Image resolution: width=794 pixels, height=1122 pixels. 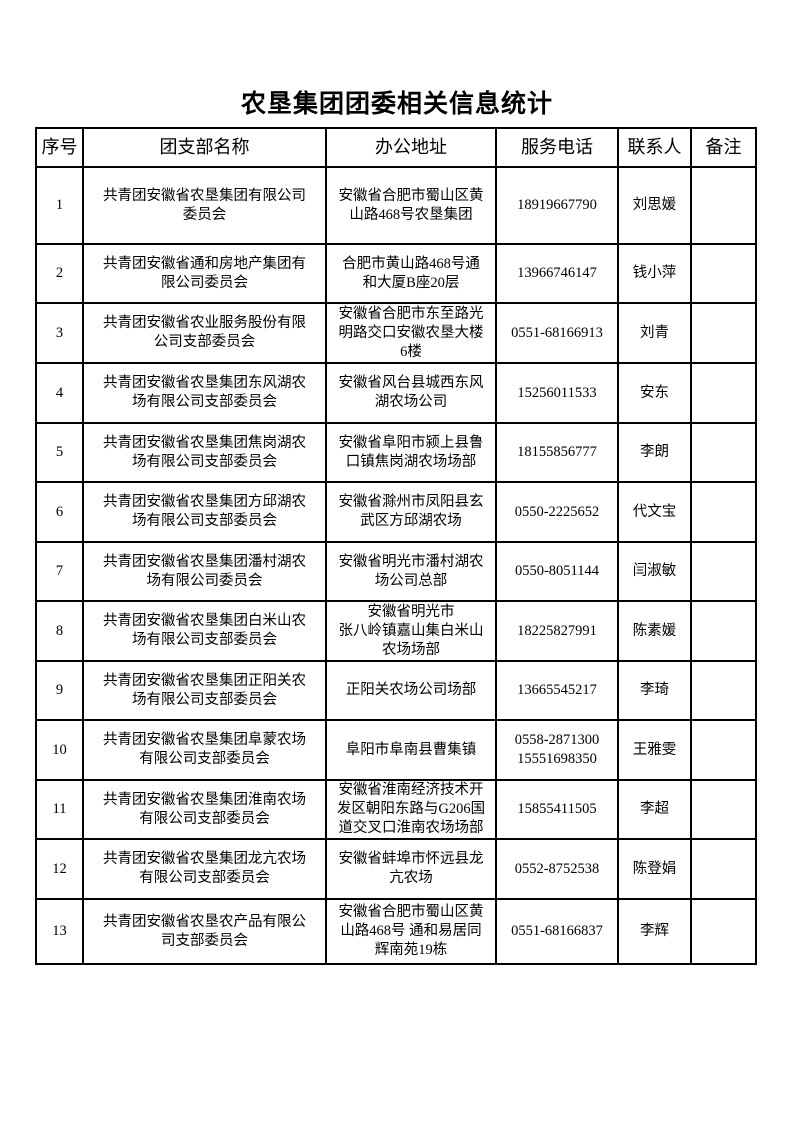 I want to click on cell-phone: 0551-68166913, so click(x=557, y=333).